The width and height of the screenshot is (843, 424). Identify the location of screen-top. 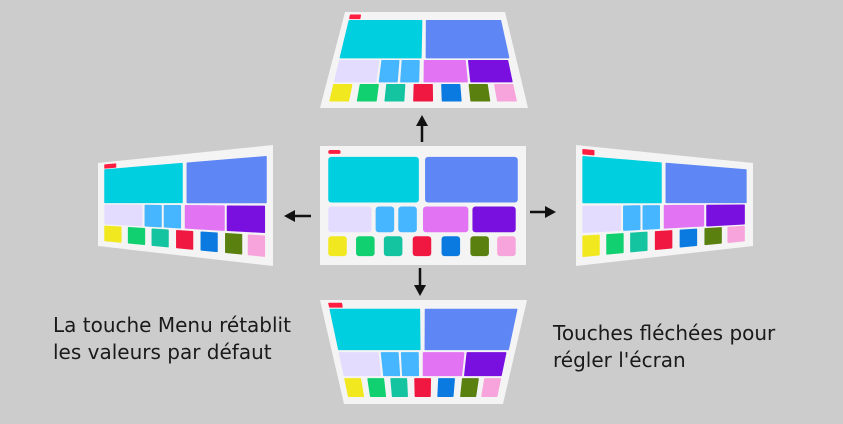
(424, 60).